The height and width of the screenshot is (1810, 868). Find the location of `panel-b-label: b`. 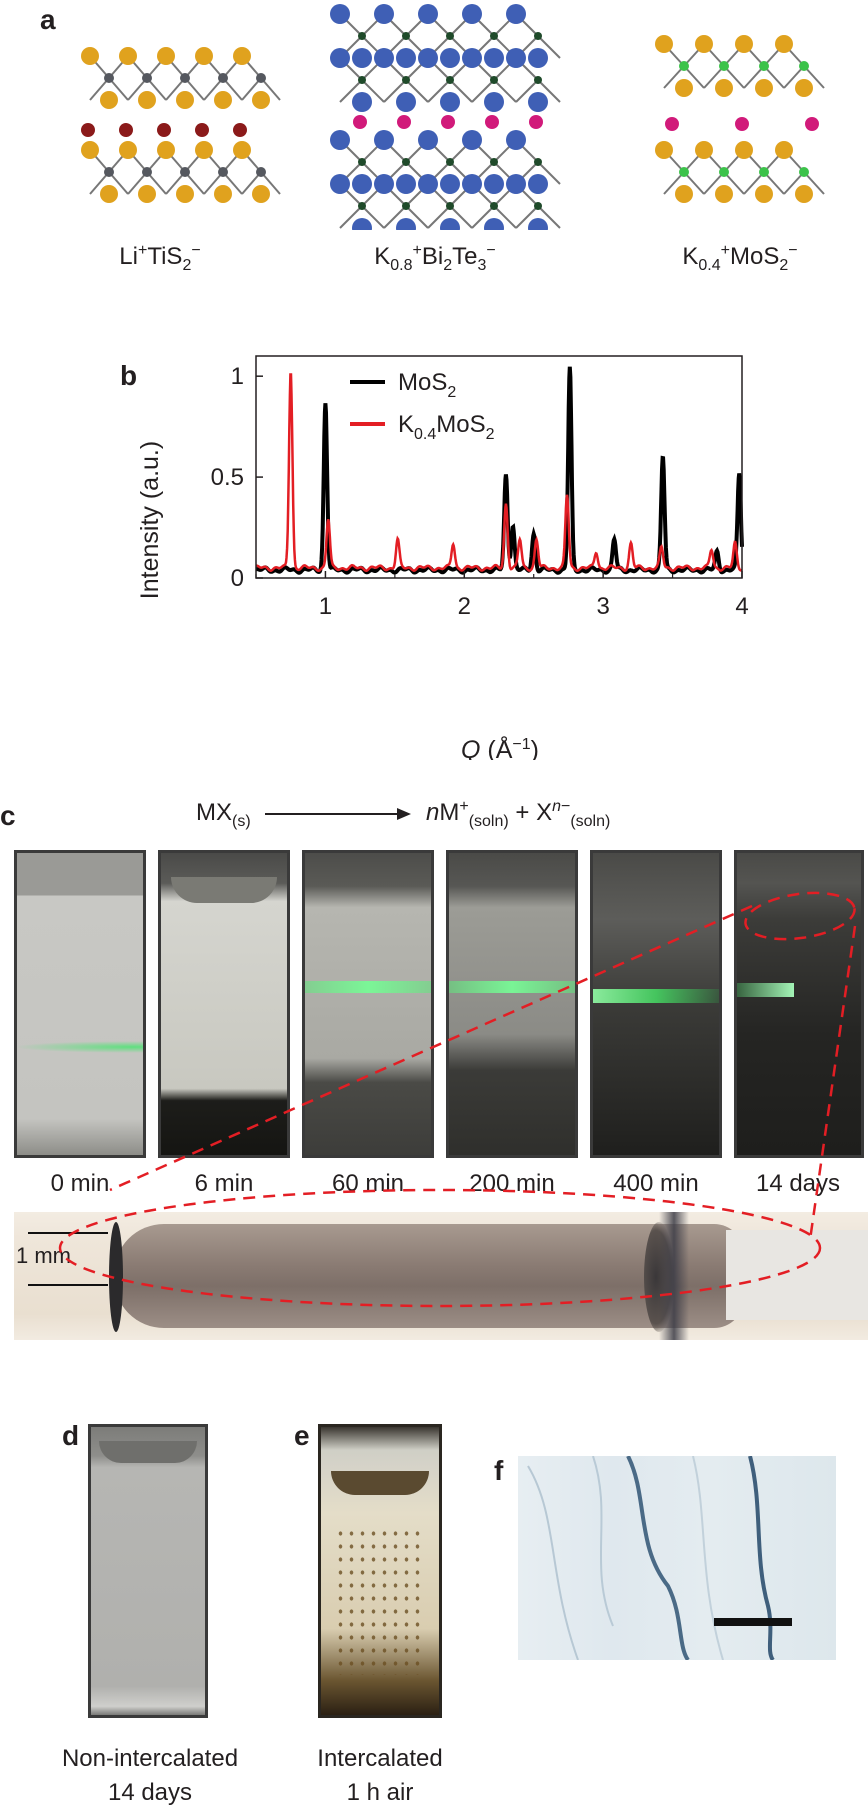

panel-b-label: b is located at coordinates (129, 375).